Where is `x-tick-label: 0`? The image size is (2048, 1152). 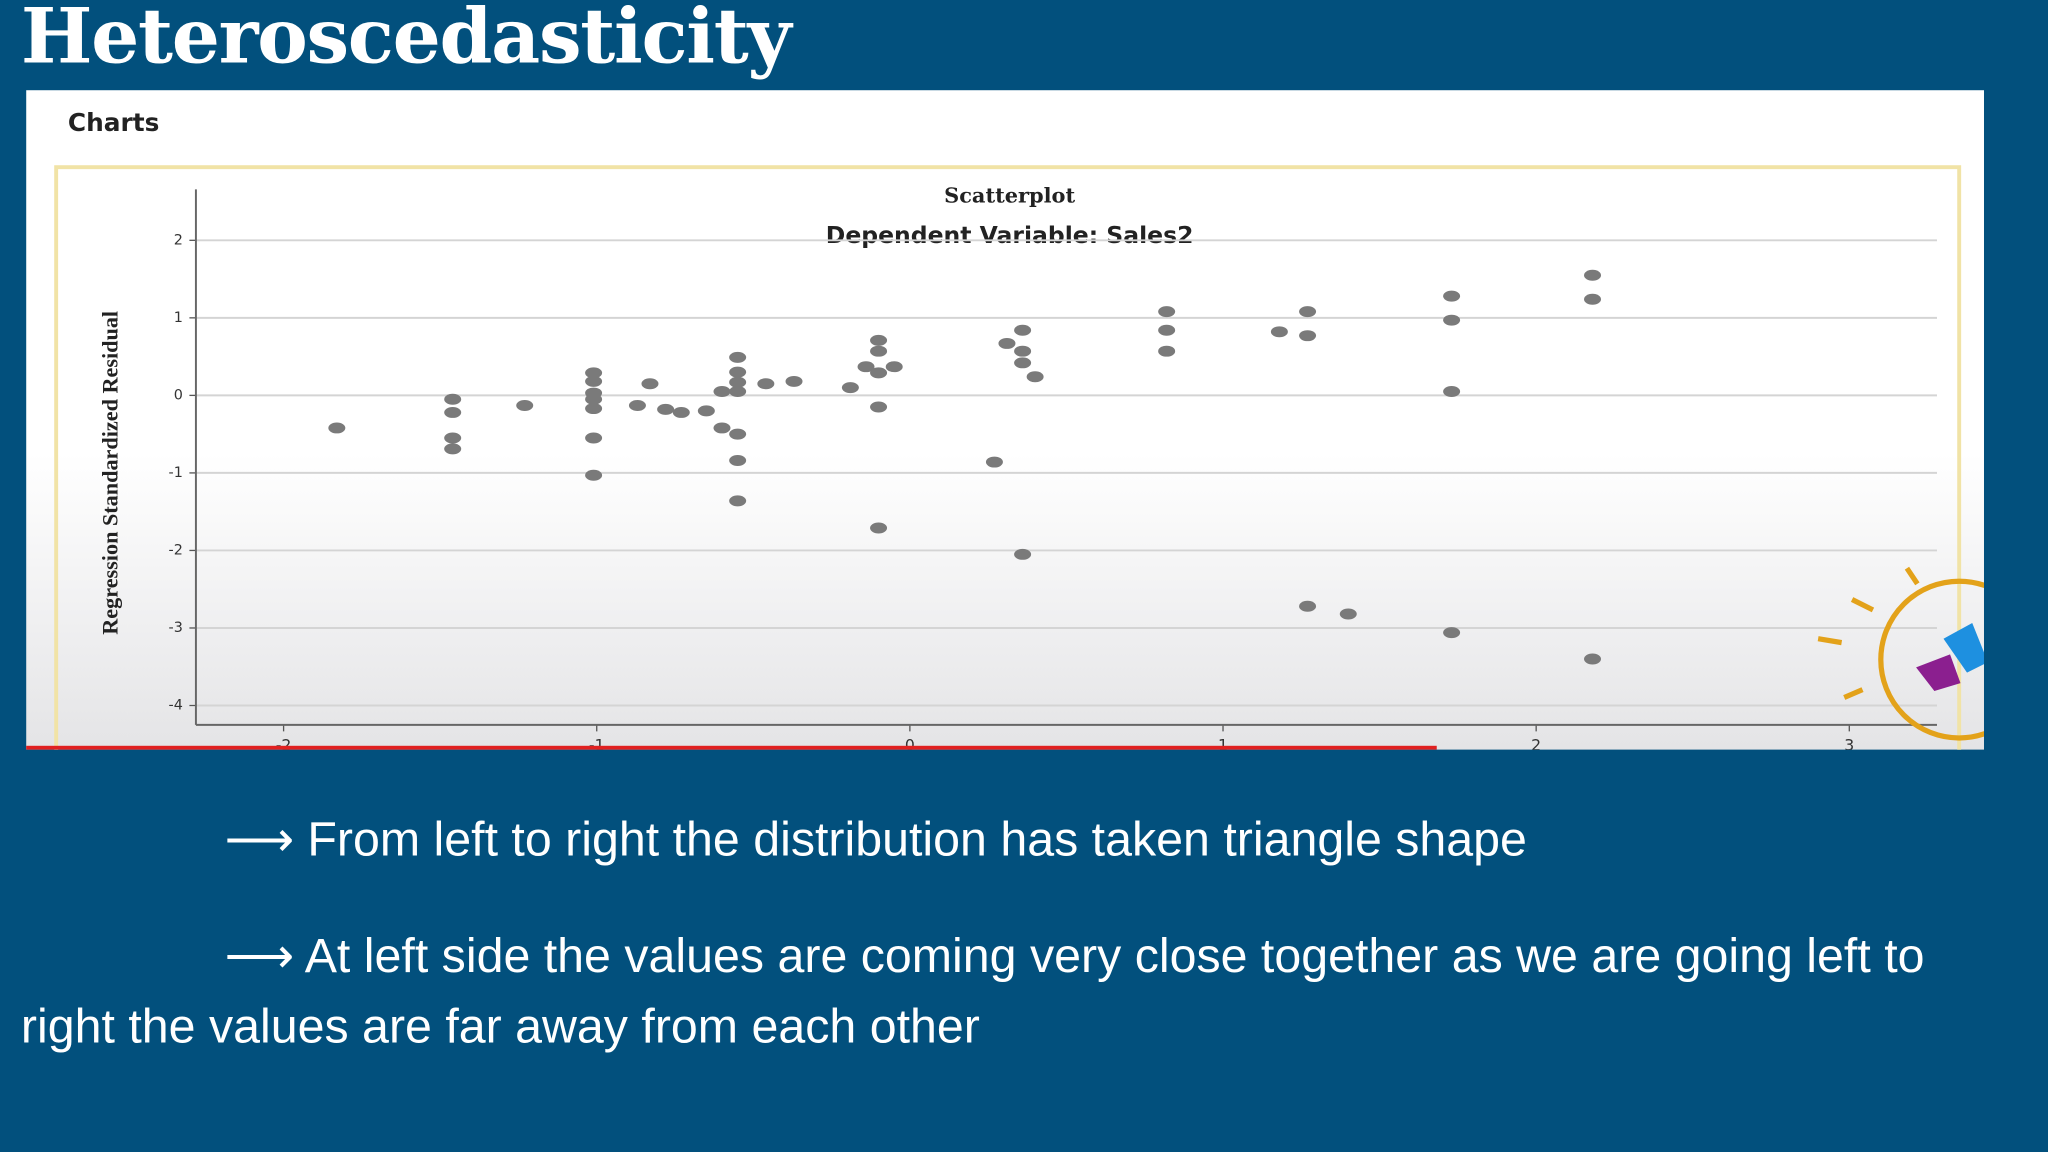 x-tick-label: 0 is located at coordinates (910, 742).